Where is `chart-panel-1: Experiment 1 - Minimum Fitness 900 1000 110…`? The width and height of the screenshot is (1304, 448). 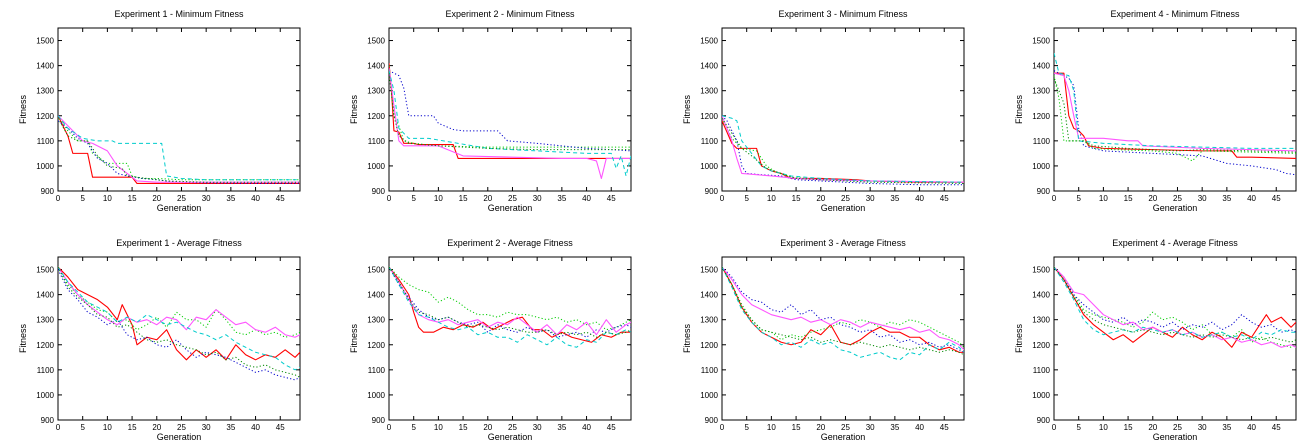
chart-panel-1: Experiment 1 - Minimum Fitness 900 1000 110… is located at coordinates (159, 111).